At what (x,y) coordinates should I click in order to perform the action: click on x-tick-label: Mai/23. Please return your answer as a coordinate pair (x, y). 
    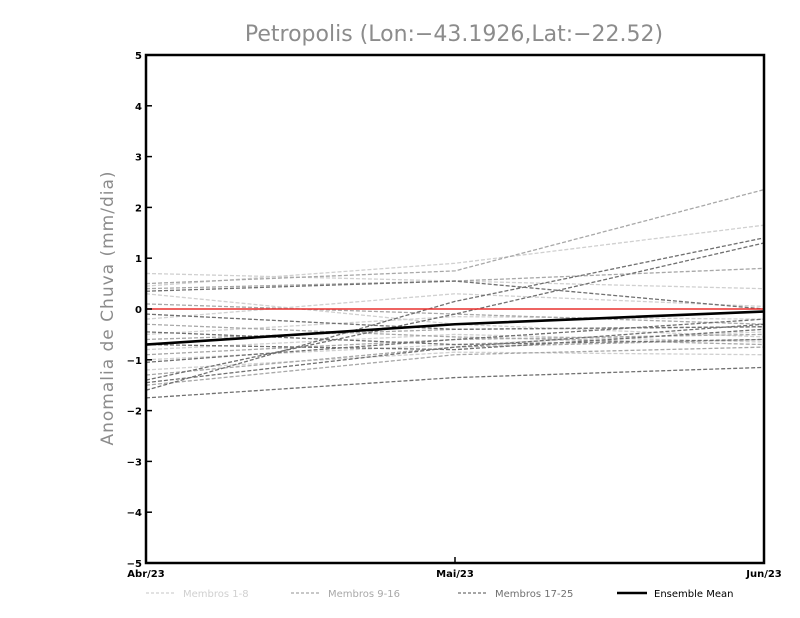
    Looking at the image, I should click on (455, 574).